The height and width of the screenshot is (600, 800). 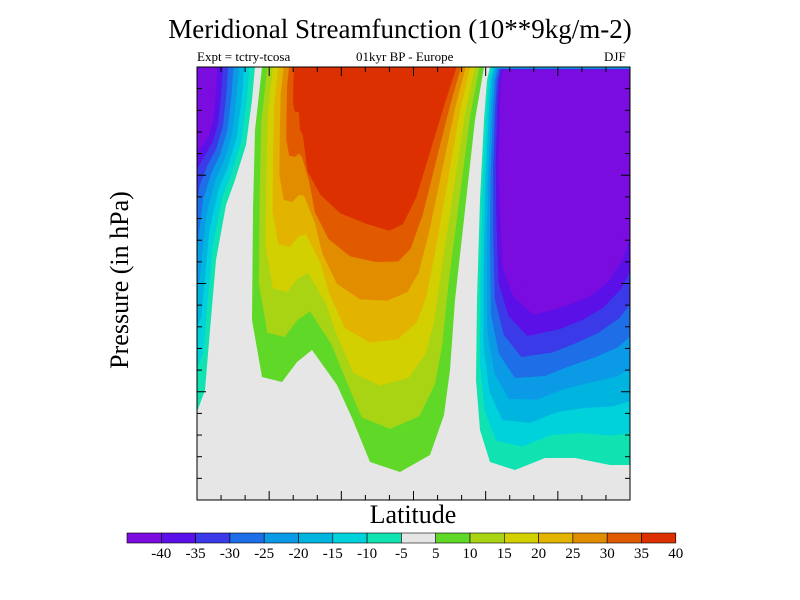 What do you see at coordinates (615, 56) in the screenshot?
I see `season-label: DJF` at bounding box center [615, 56].